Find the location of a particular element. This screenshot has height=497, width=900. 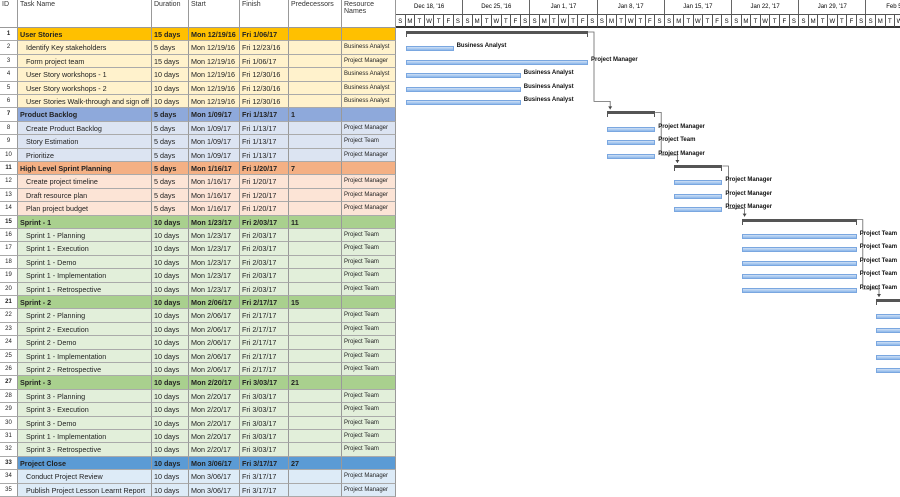

col-header-task-name: Task Name is located at coordinates (85, 14).